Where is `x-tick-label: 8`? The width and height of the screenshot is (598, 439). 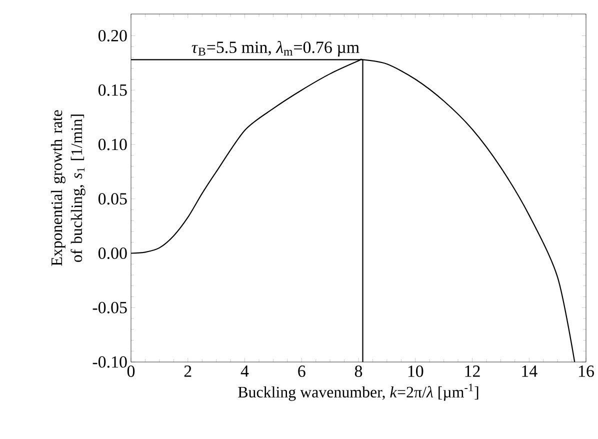 x-tick-label: 8 is located at coordinates (358, 371).